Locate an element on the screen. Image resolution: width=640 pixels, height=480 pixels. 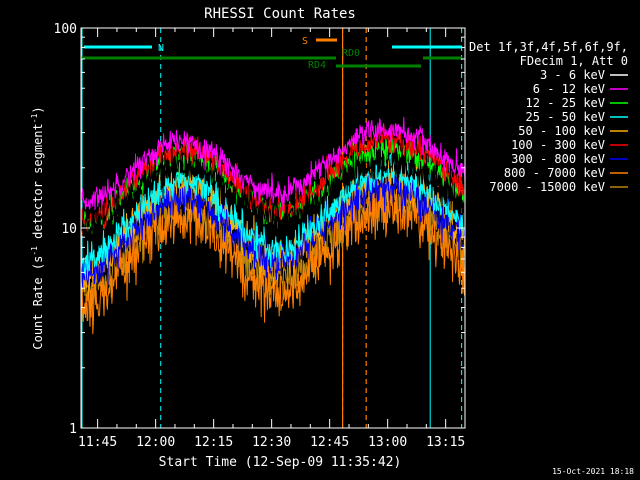
y-tick-label: 10 is located at coordinates (69, 229).